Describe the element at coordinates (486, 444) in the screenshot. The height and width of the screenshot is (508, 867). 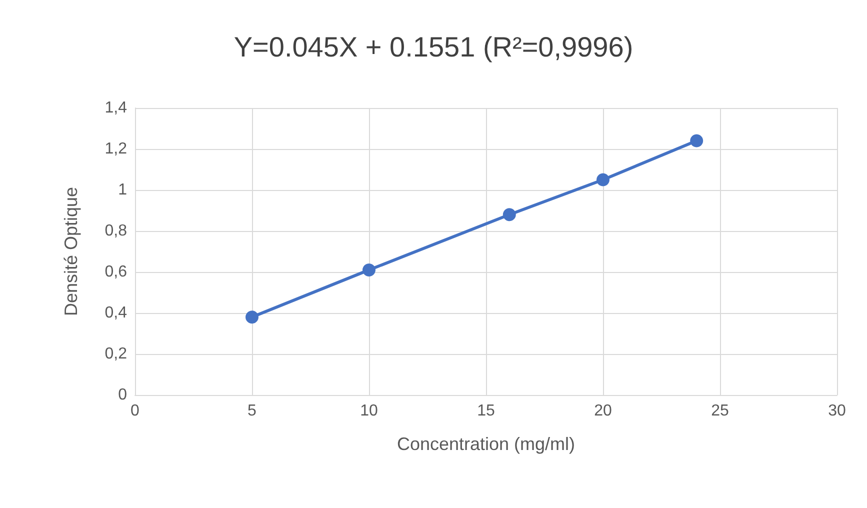
I see `x-axis-title: Concentration (mg/ml)` at that location.